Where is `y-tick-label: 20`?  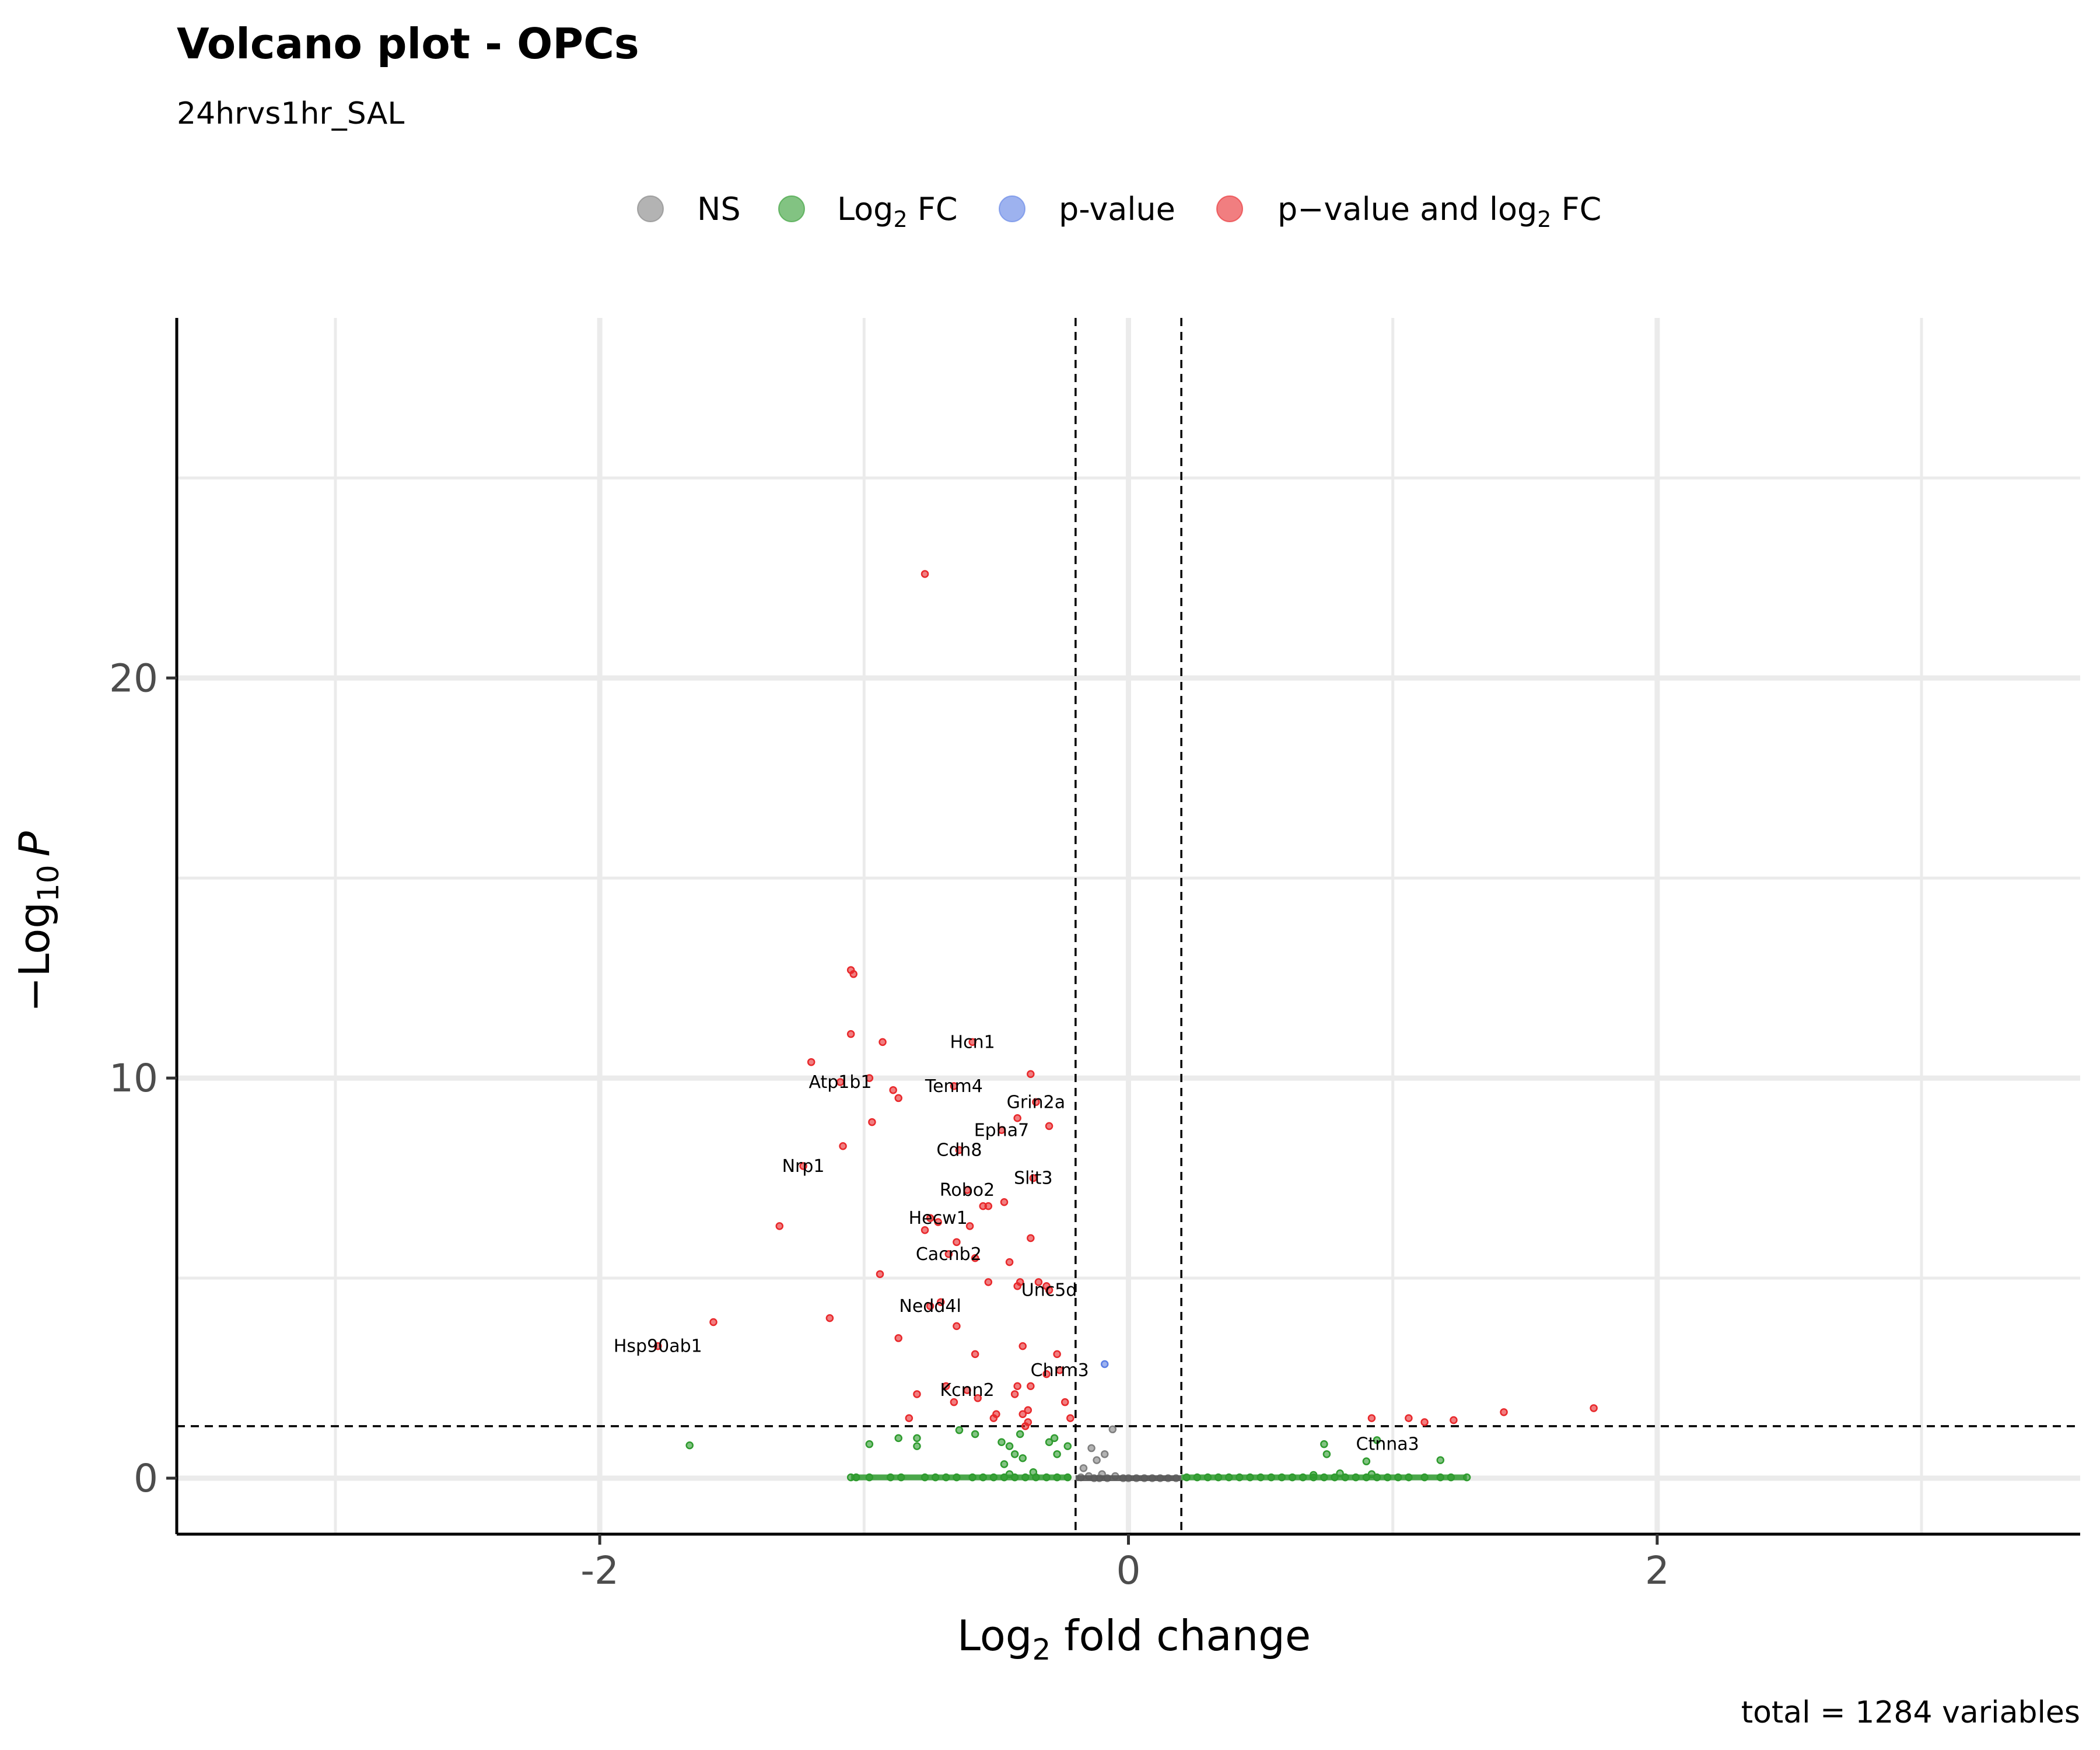
y-tick-label: 20 is located at coordinates (133, 678).